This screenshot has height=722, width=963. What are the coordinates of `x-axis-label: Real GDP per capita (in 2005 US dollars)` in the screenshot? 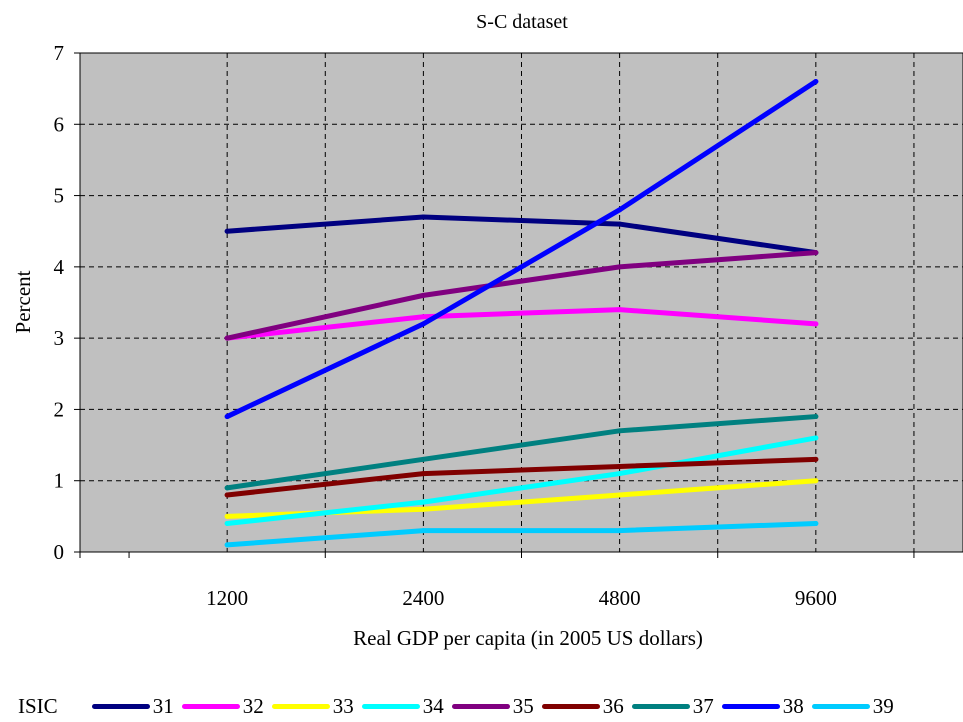 It's located at (528, 638).